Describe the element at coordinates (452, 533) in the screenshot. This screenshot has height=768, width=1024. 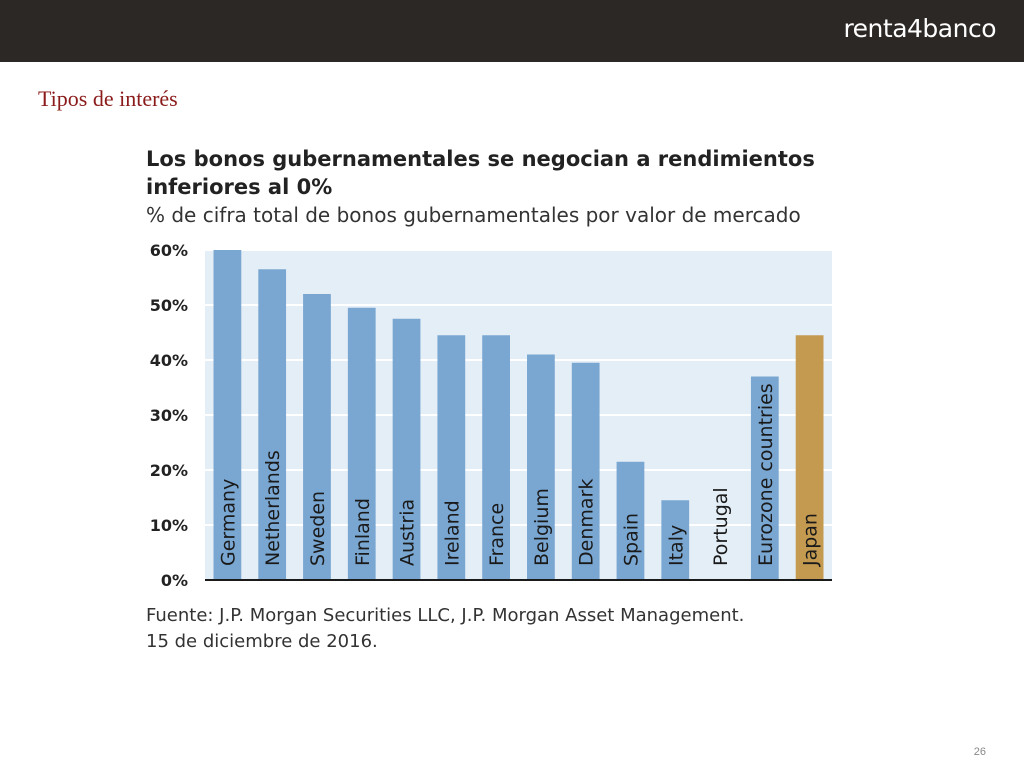
I see `x-tick-label: Ireland` at that location.